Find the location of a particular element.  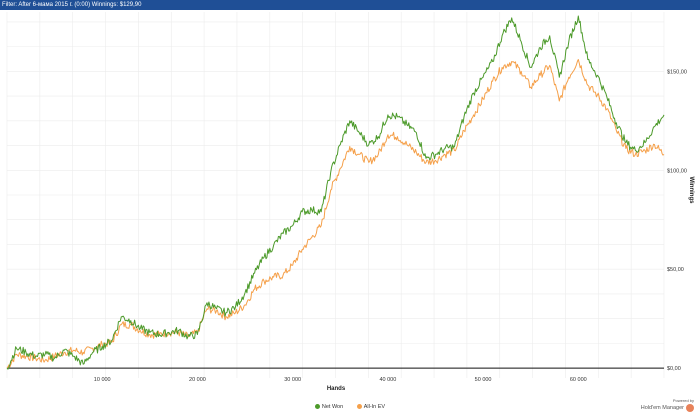

y-tick-label: $100,00 is located at coordinates (677, 171).